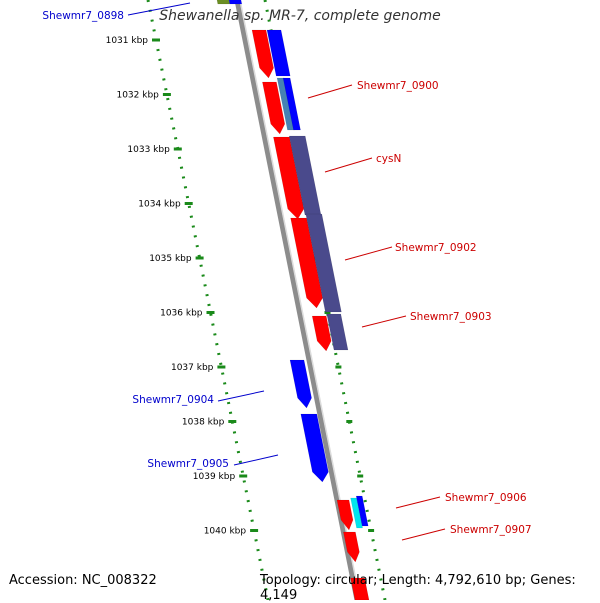 The image size is (600, 603). What do you see at coordinates (83, 580) in the screenshot?
I see `accession-text: Accession: NC_008322` at bounding box center [83, 580].